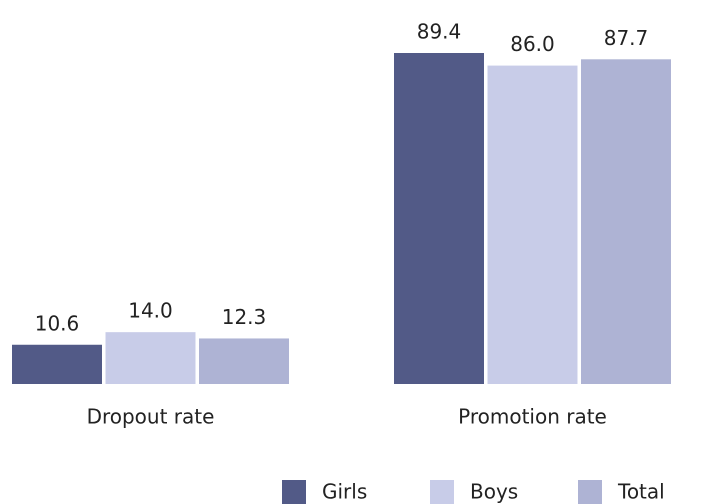 The width and height of the screenshot is (724, 504). Describe the element at coordinates (244, 317) in the screenshot. I see `value-label: 12.3` at that location.